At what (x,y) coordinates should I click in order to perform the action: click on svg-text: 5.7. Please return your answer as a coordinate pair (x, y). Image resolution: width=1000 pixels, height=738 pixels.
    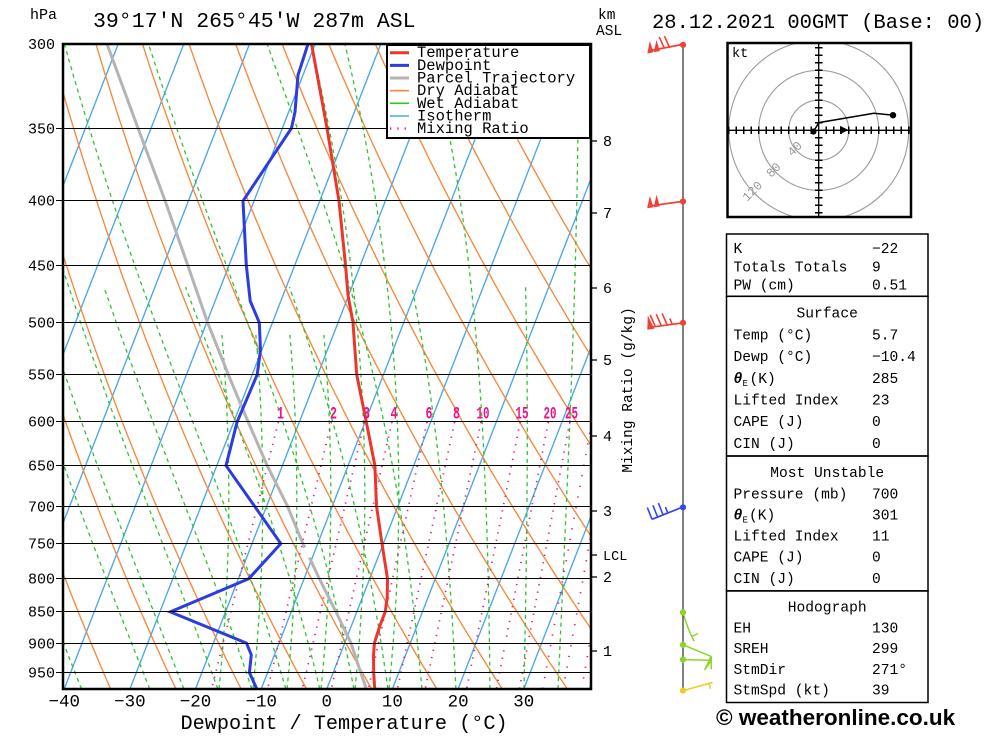
    Looking at the image, I should click on (885, 336).